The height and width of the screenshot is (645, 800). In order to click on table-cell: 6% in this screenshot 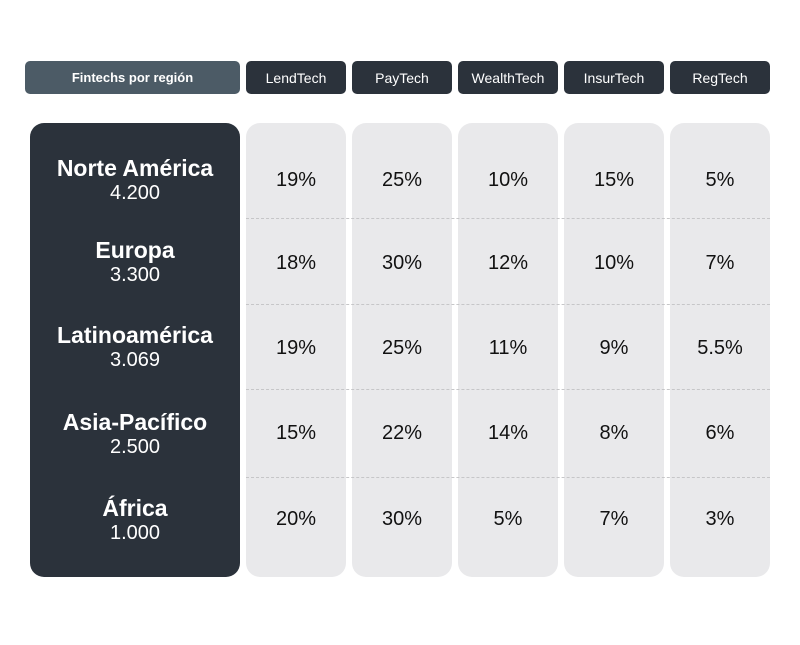, I will do `click(720, 433)`.